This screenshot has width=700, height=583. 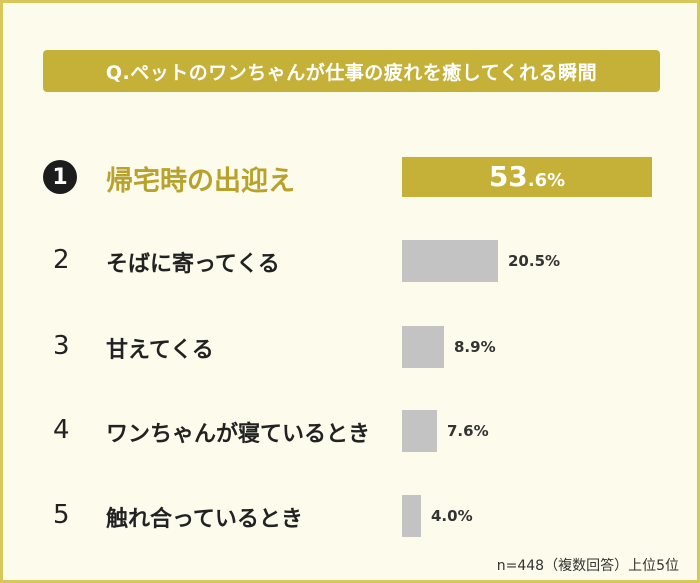 I want to click on category-label: 帰宅時の出迎え, so click(x=200, y=181).